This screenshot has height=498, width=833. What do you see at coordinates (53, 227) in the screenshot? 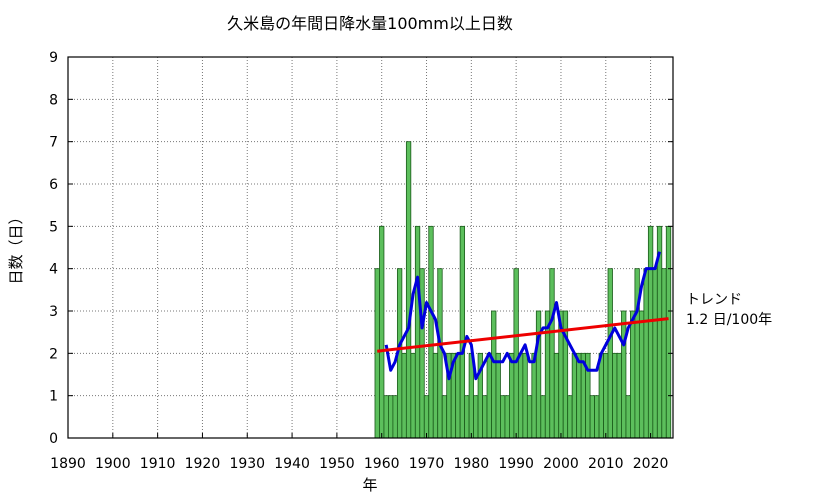
I see `y-tick-label: 5` at bounding box center [53, 227].